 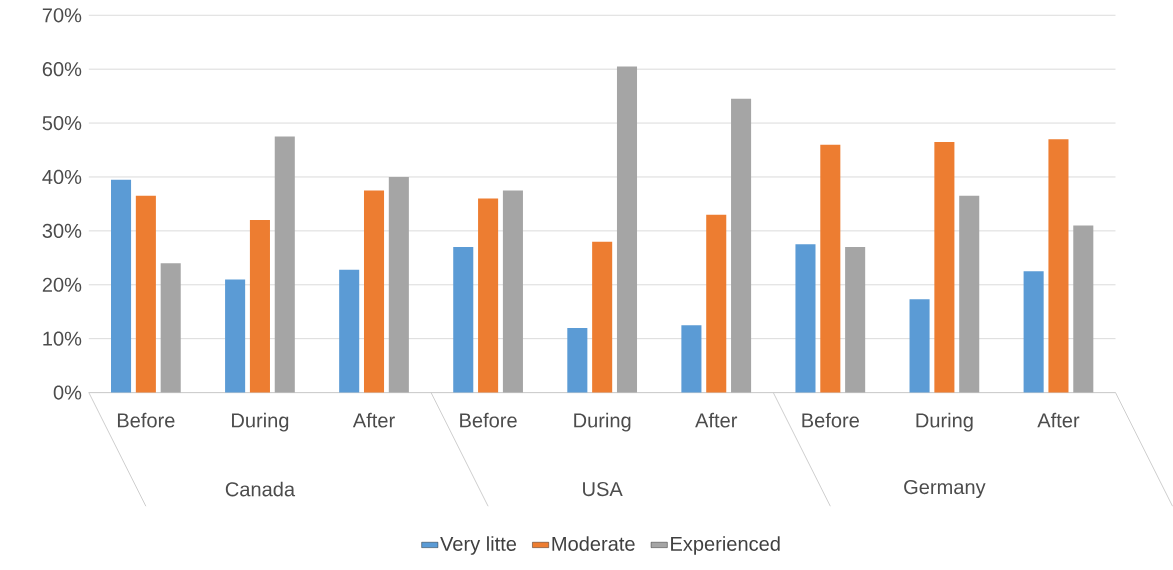 What do you see at coordinates (593, 543) in the screenshot?
I see `legend-label: Moderate` at bounding box center [593, 543].